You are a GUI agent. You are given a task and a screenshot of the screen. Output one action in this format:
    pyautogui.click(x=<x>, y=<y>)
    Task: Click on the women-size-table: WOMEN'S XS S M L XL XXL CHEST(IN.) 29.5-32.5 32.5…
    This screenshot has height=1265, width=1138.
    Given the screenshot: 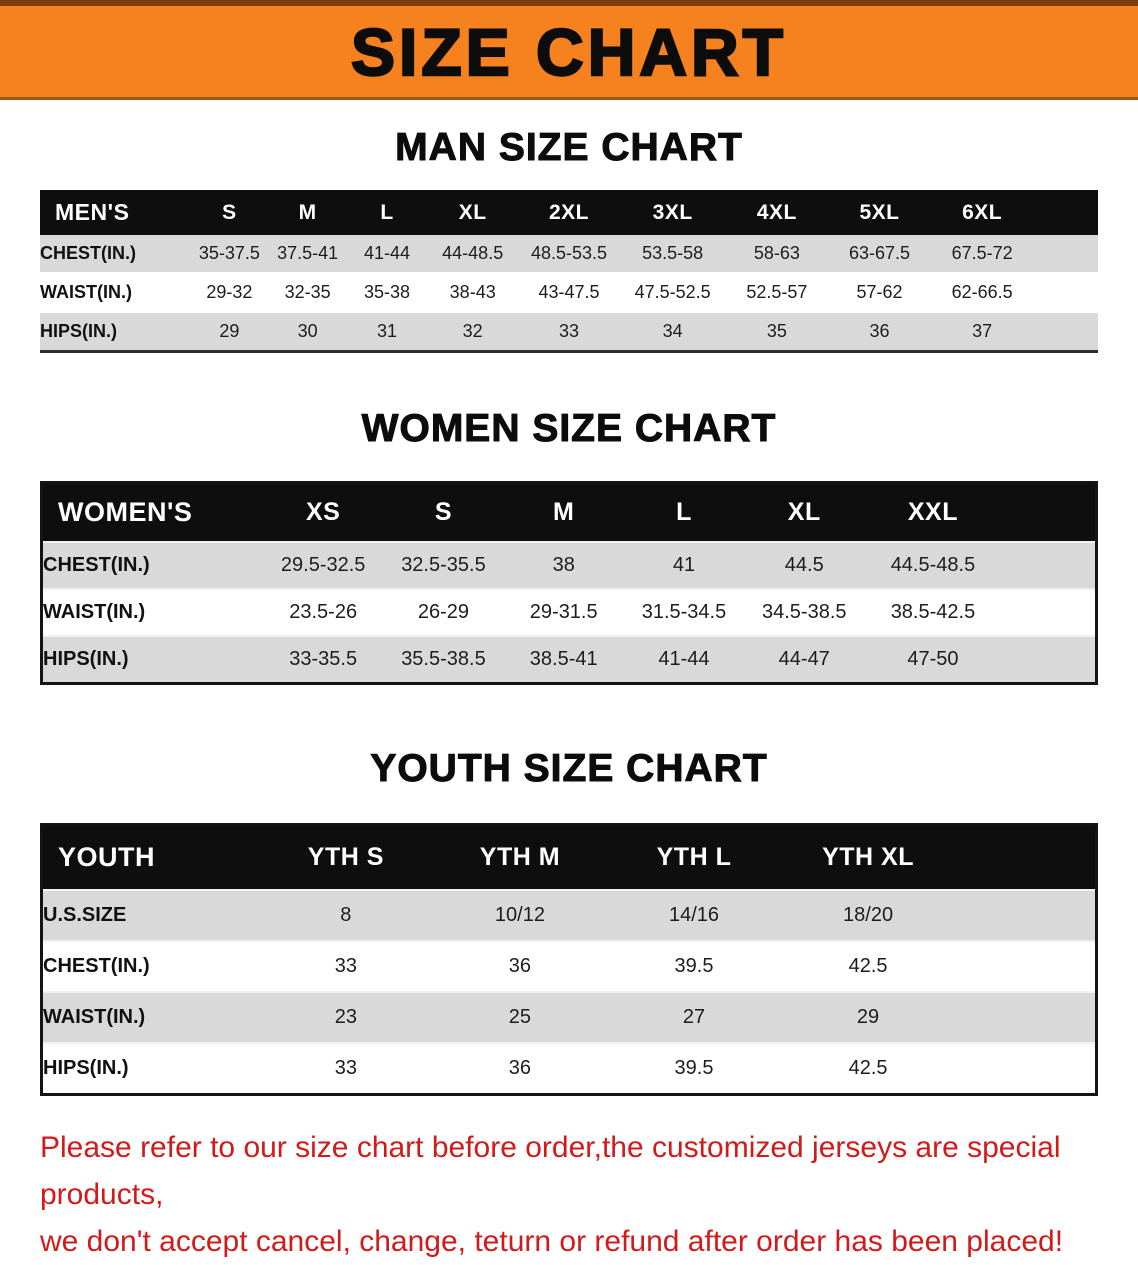 What is the action you would take?
    pyautogui.click(x=569, y=583)
    